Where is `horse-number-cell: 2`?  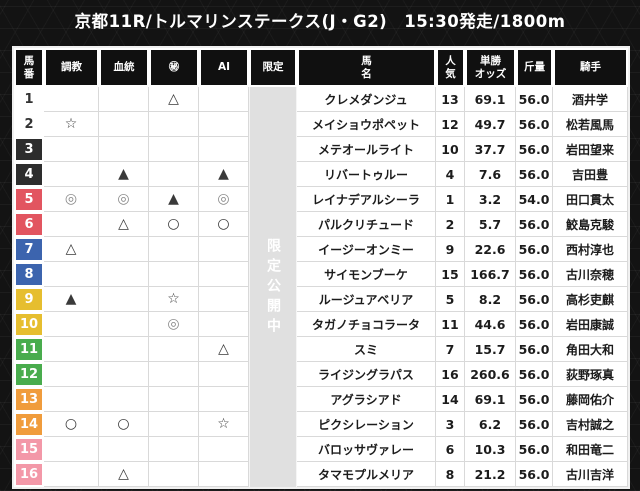
horse-number-cell: 2 is located at coordinates (29, 124).